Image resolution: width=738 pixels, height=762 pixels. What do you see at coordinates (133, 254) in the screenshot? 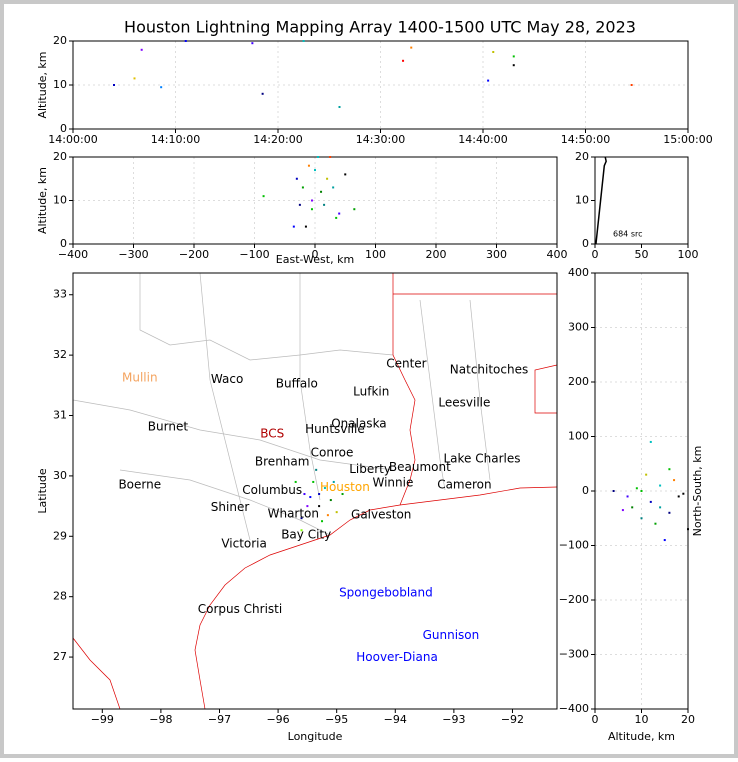
I see `x-tick-label: −300` at bounding box center [133, 254].